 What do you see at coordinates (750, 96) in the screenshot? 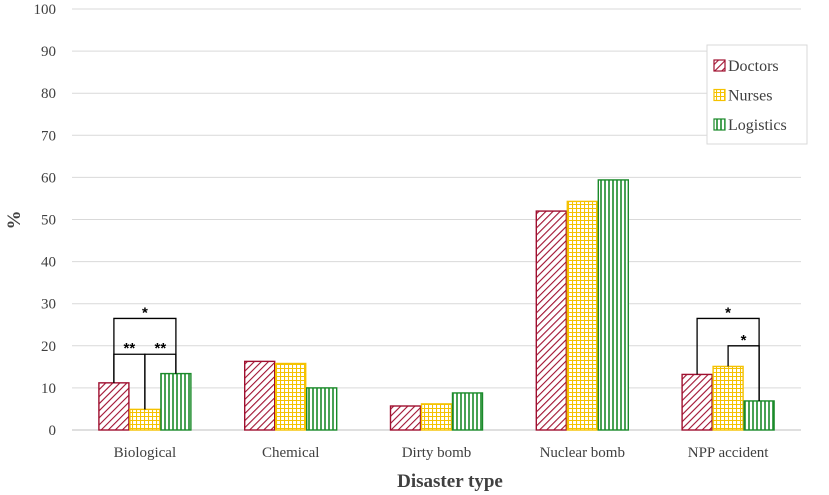
I see `legend-label: Nurses` at bounding box center [750, 96].